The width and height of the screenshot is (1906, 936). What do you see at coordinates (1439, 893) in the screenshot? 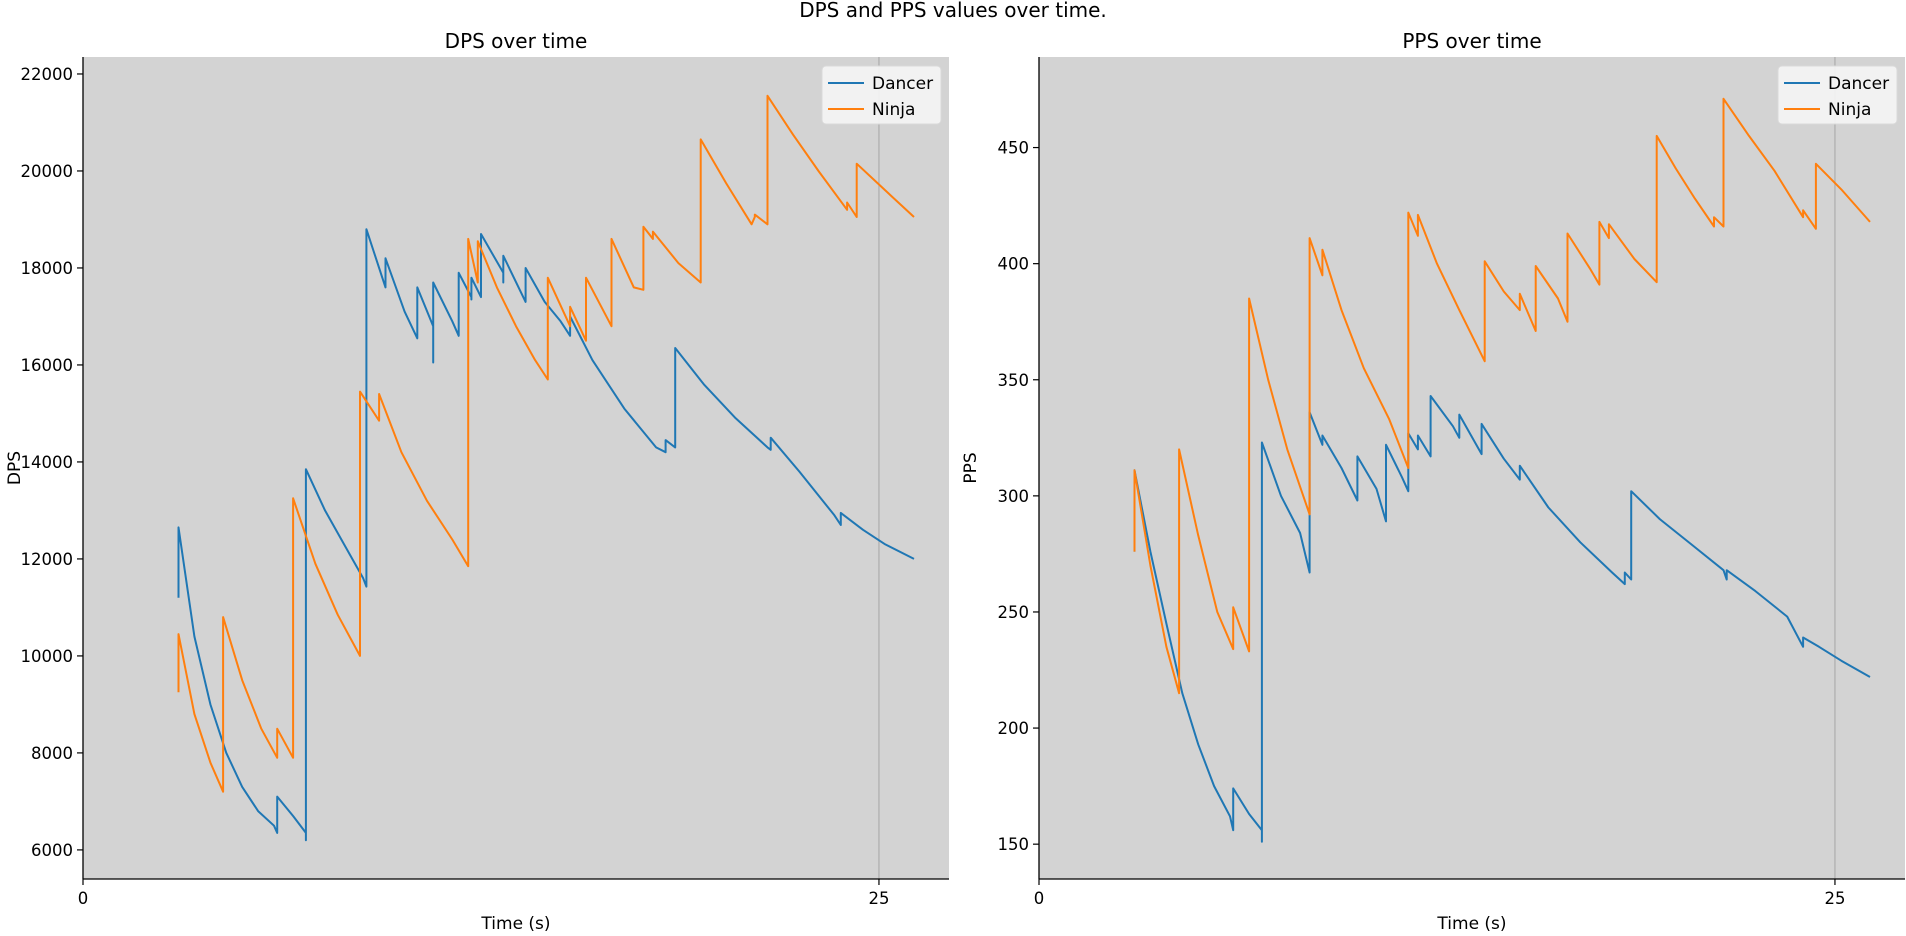
I see `pps-x-ticks: 0 25` at bounding box center [1439, 893].